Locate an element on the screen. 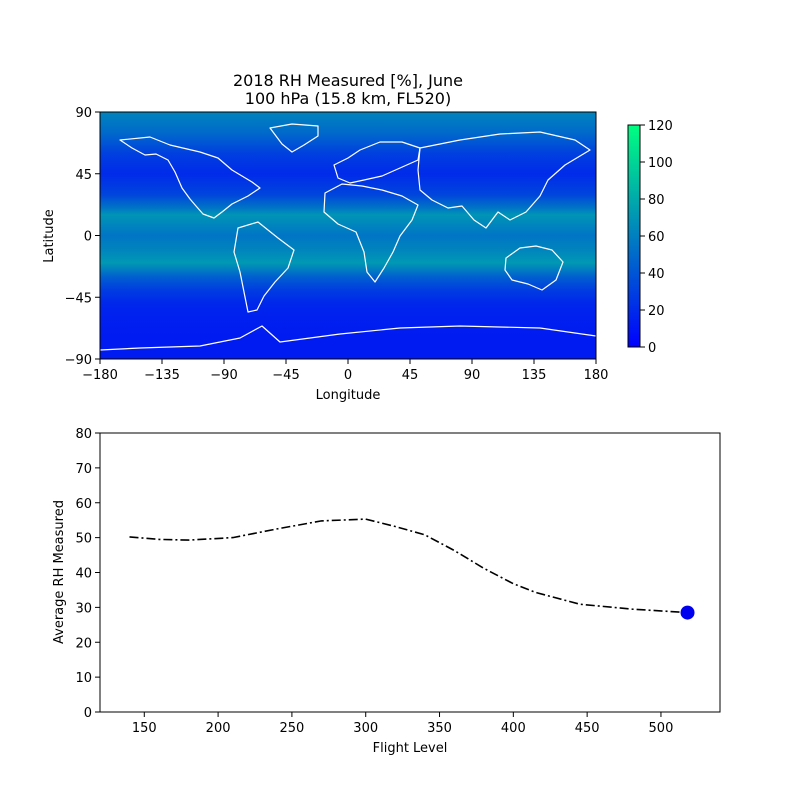  line-x-tick-label: 250 is located at coordinates (291, 728).